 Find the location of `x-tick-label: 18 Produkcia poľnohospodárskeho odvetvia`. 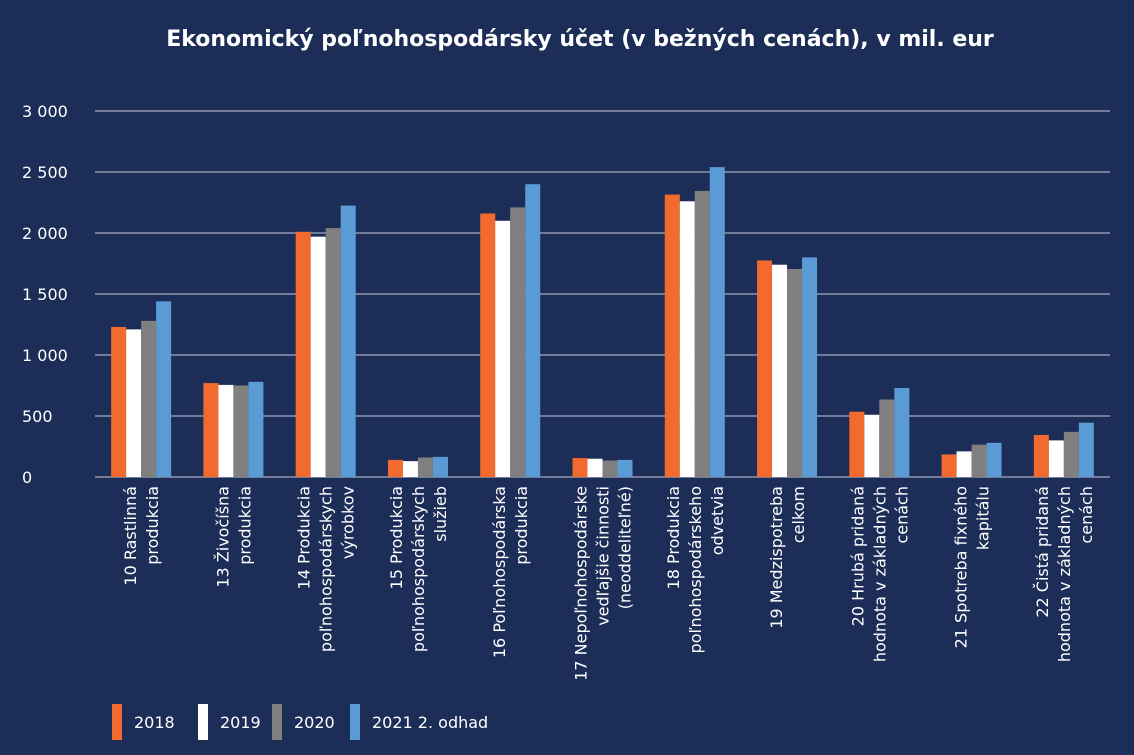

x-tick-label: 18 Produkcia poľnohospodárskeho odvetvia is located at coordinates (695, 569).